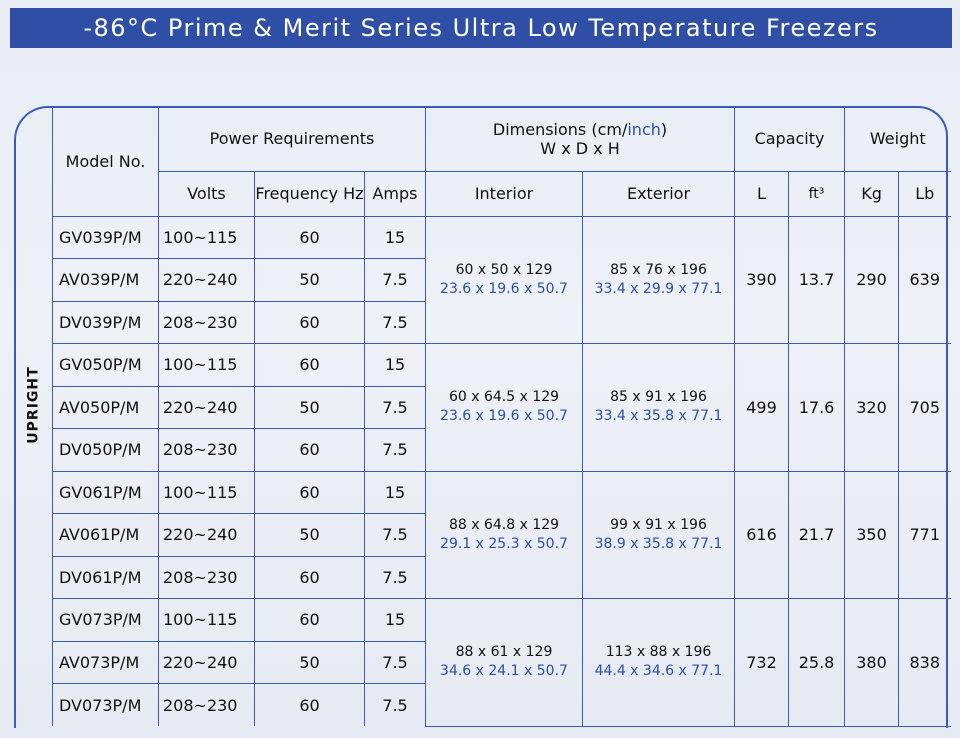  What do you see at coordinates (872, 279) in the screenshot?
I see `weight-kg: 290` at bounding box center [872, 279].